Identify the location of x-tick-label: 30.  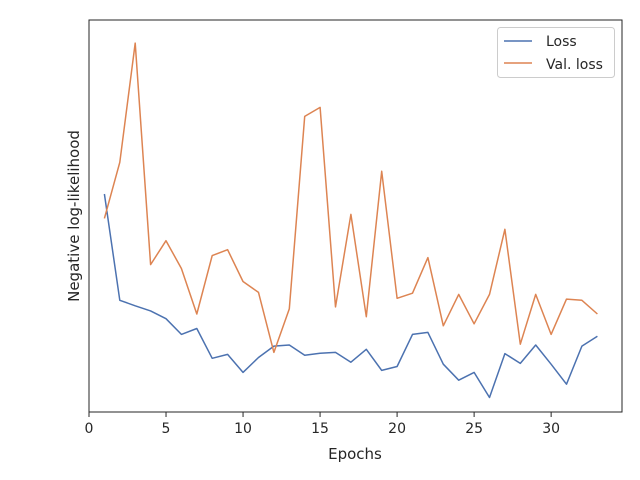
(551, 429).